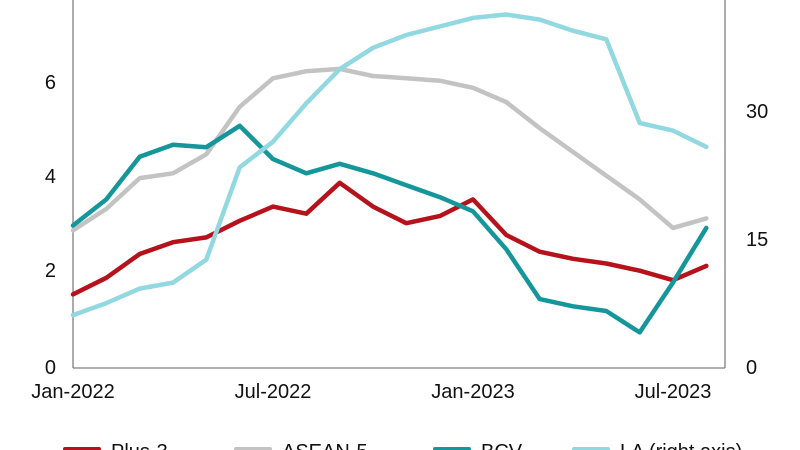 This screenshot has width=800, height=450. I want to click on legend-label-la: LA (right axis), so click(681, 444).